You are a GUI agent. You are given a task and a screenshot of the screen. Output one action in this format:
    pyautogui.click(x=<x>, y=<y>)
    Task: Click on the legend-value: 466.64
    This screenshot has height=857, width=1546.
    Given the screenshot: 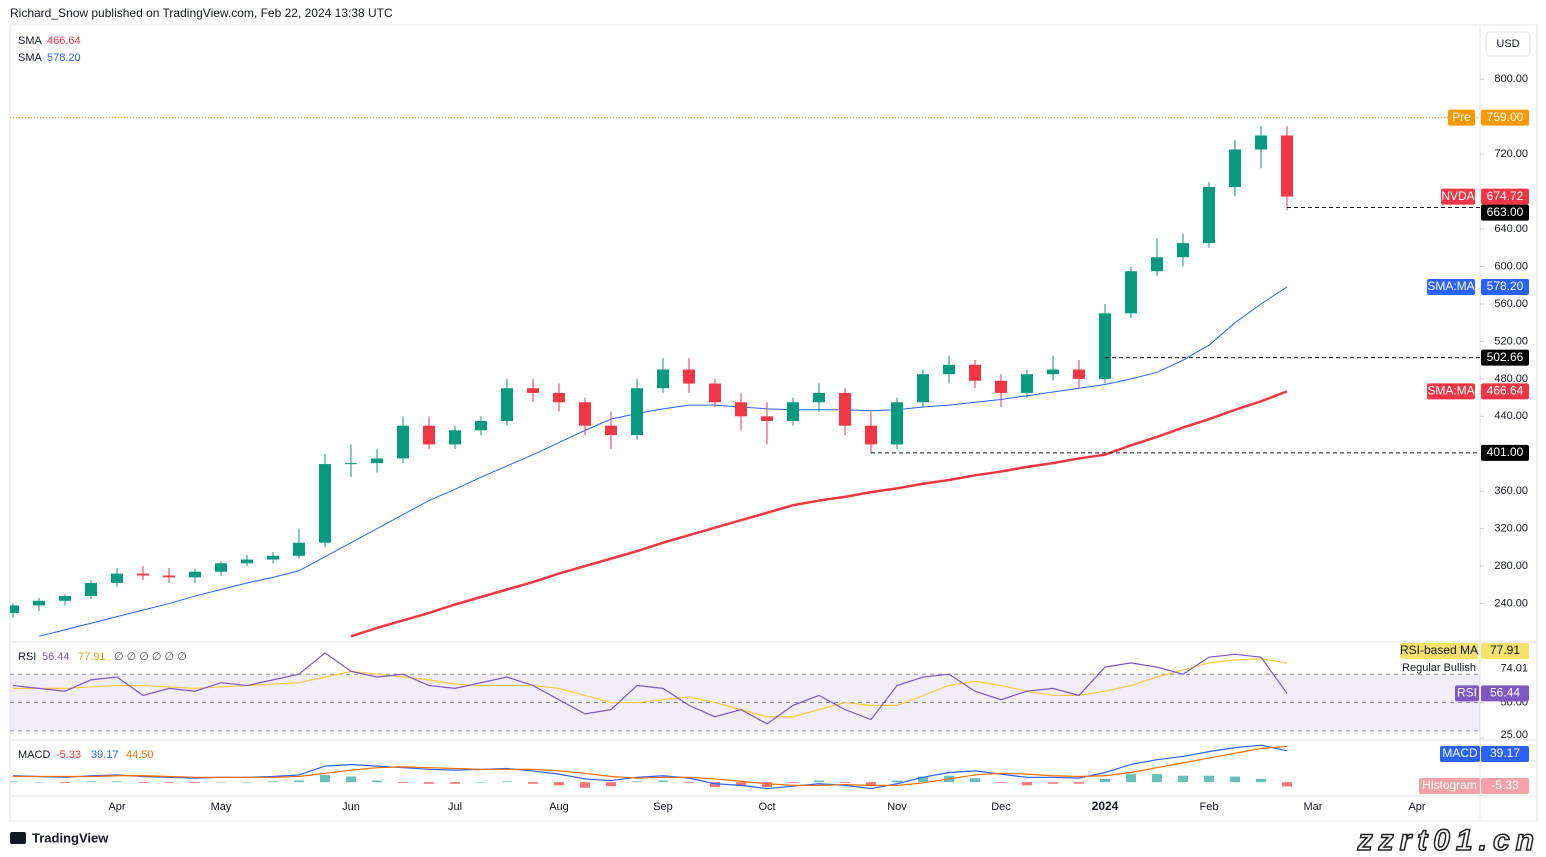 What is the action you would take?
    pyautogui.click(x=64, y=41)
    